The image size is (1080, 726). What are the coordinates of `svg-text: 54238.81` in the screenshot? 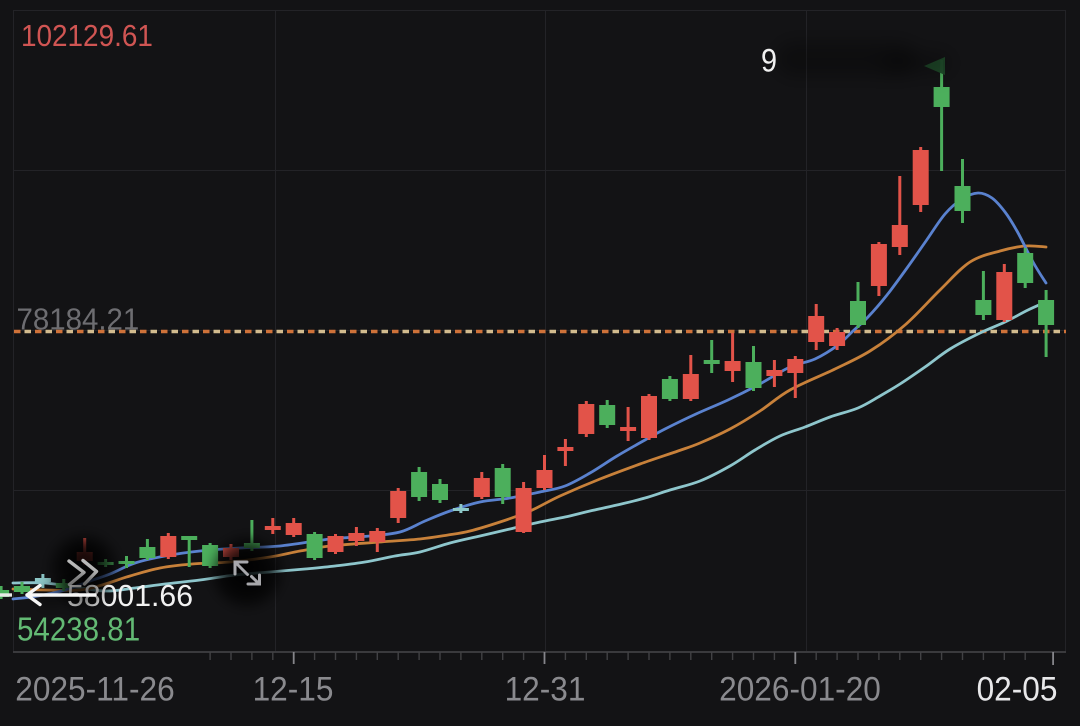 It's located at (78, 629).